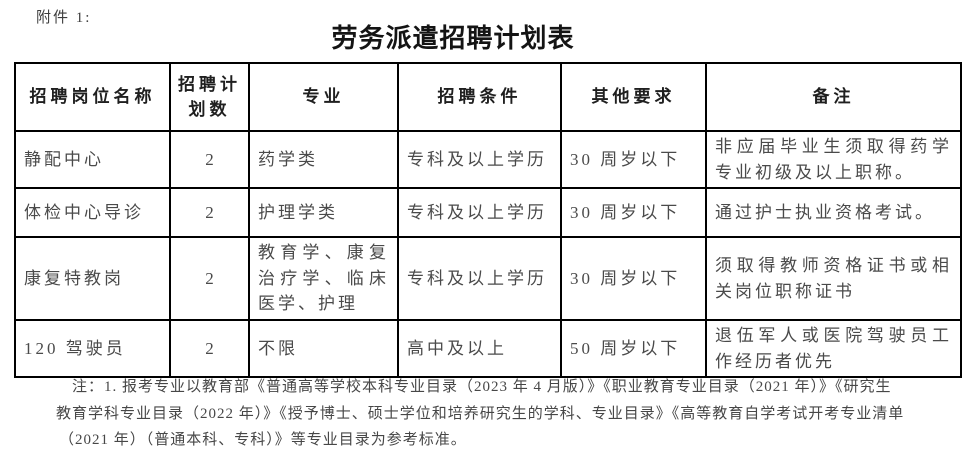  I want to click on header-count: 招聘计划数, so click(209, 97).